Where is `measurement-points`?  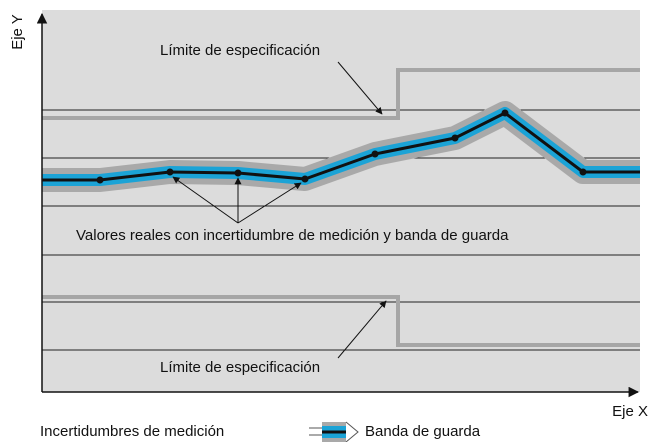 measurement-points is located at coordinates (341, 146).